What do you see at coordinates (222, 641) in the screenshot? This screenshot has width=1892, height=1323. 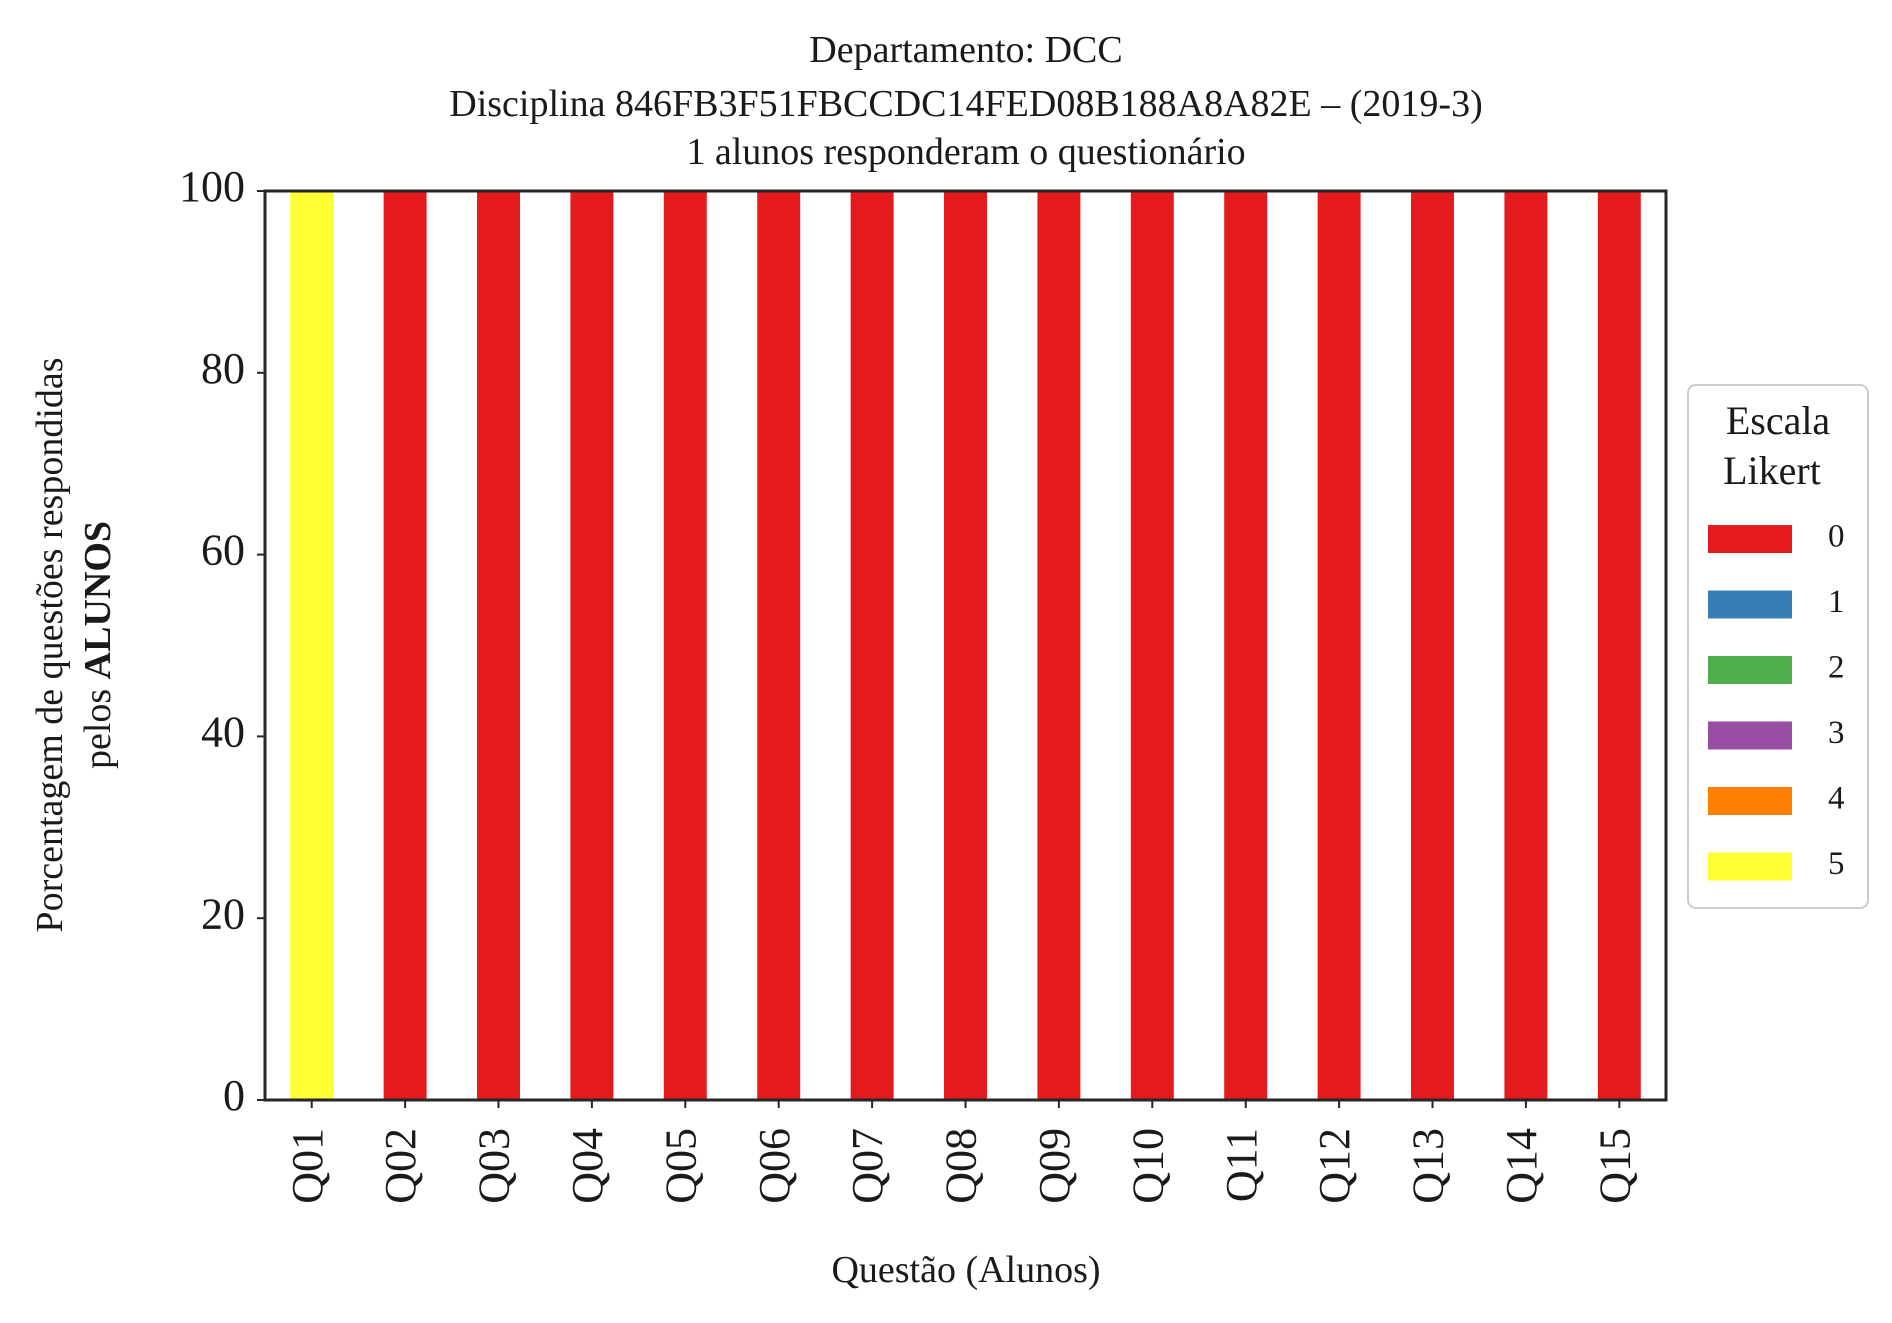 I see `y-axis-ticks: 0 20 40 60 80 100` at bounding box center [222, 641].